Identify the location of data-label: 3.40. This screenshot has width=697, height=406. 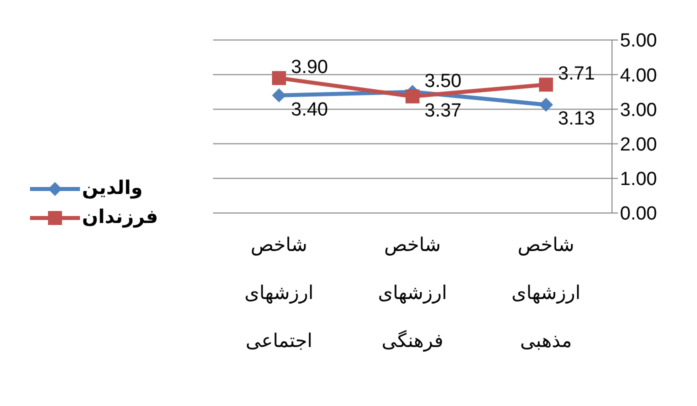
(309, 109).